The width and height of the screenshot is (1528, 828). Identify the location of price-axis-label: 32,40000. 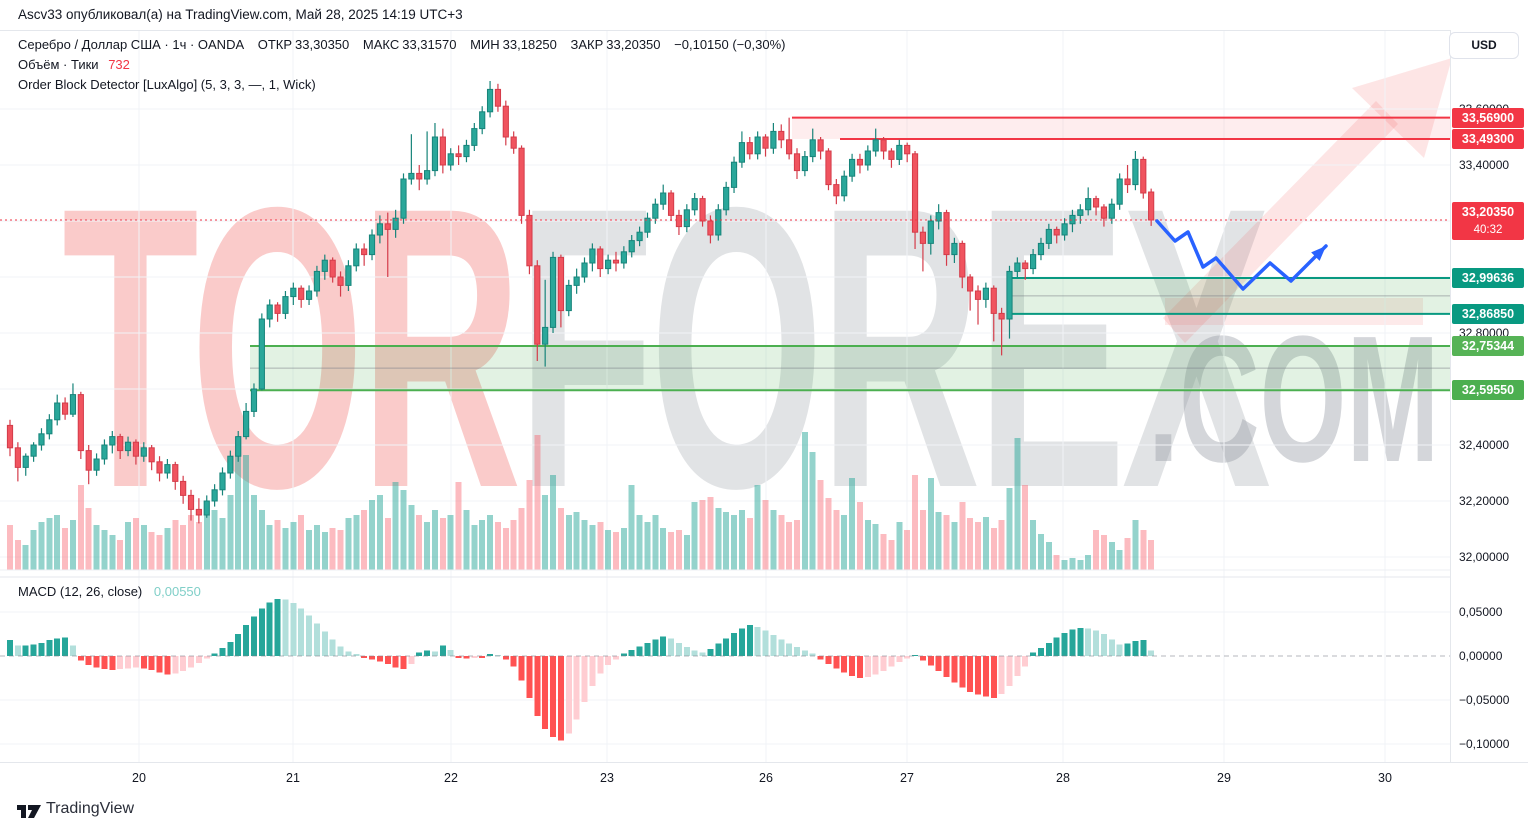
(1484, 445).